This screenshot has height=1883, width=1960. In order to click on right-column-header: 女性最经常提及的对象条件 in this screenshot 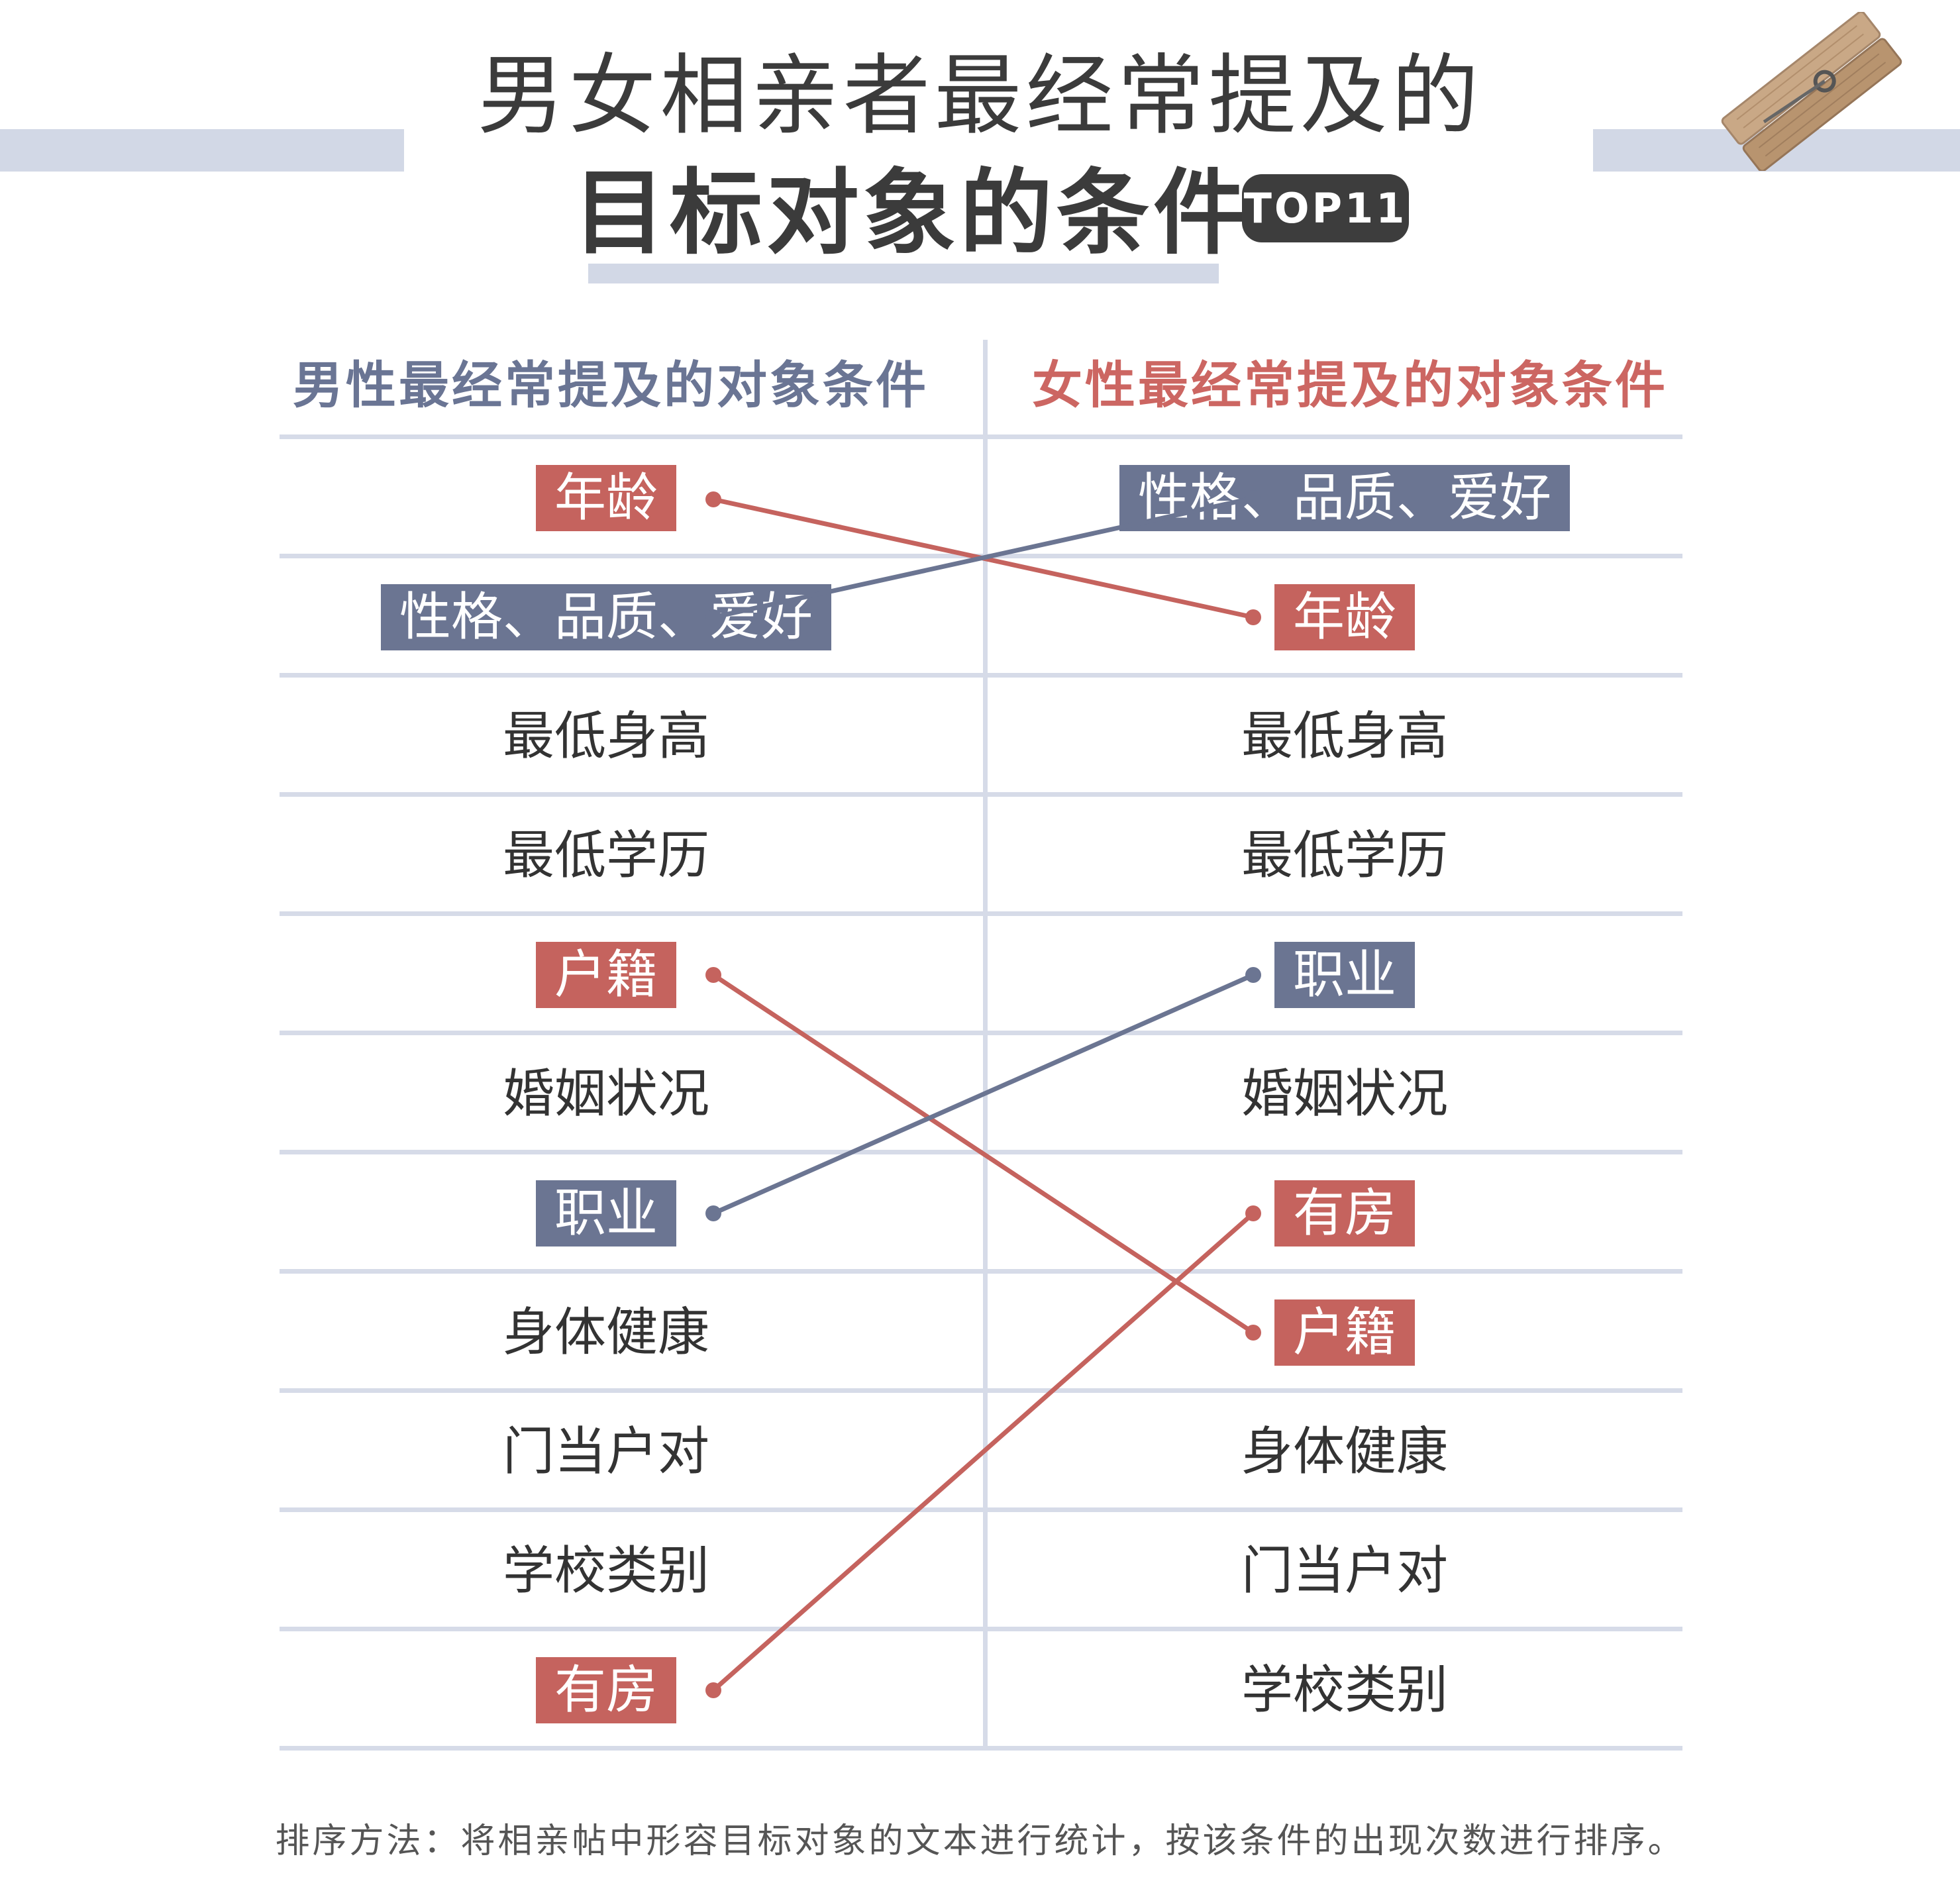, I will do `click(1350, 386)`.